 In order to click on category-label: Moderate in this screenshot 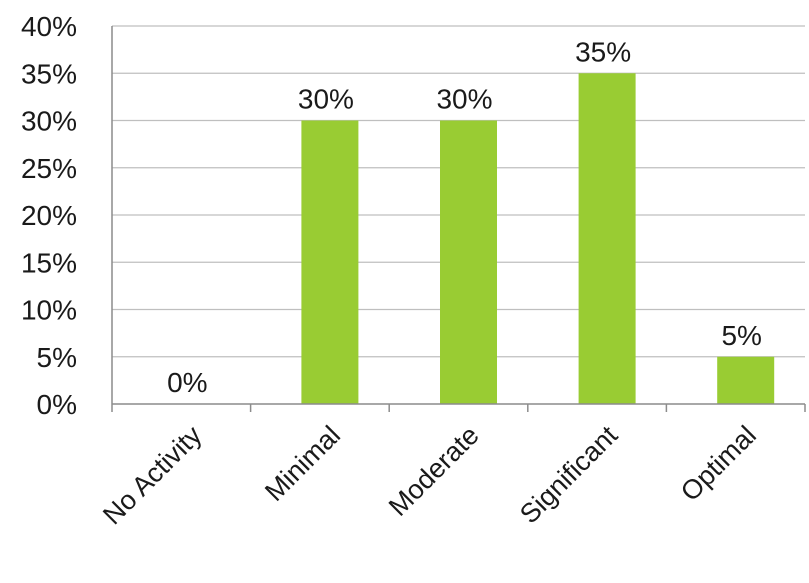, I will do `click(434, 471)`.